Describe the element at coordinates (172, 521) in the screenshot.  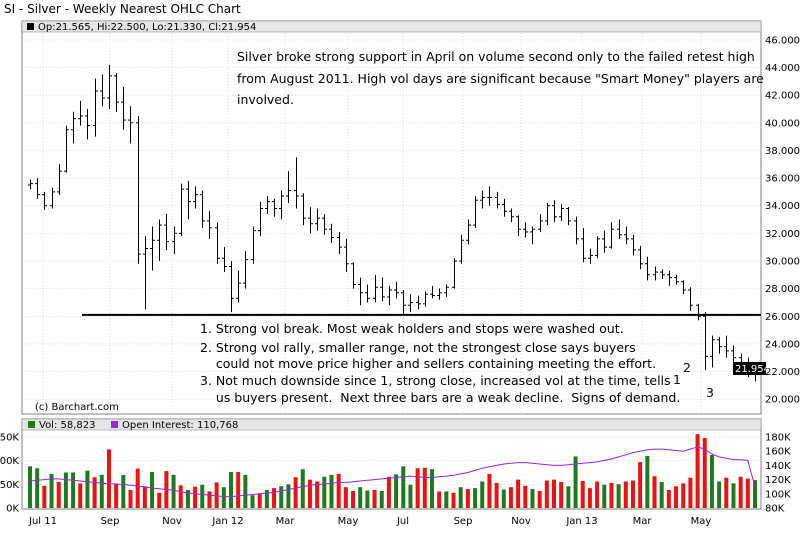
I see `x-tick-label: Nov` at that location.